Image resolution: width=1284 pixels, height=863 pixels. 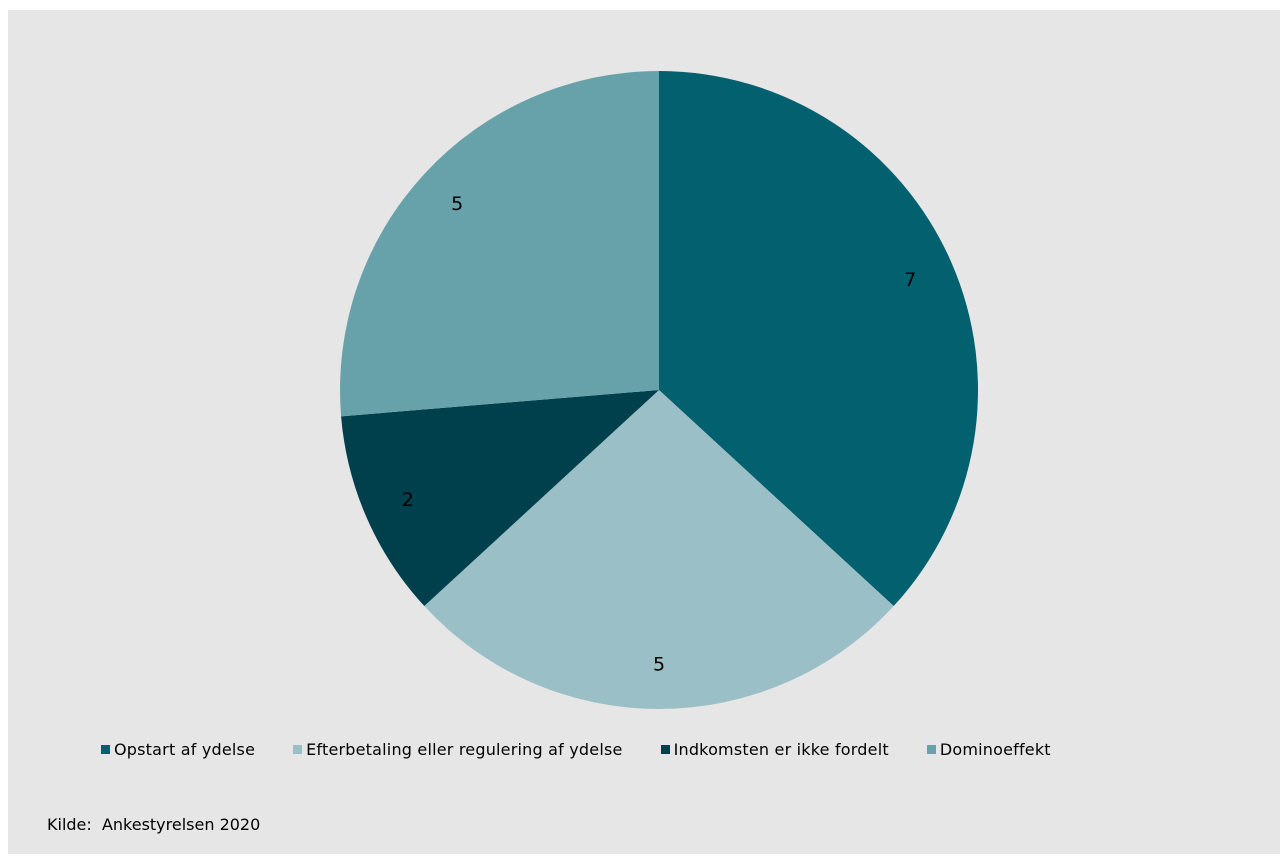 What do you see at coordinates (154, 824) in the screenshot?
I see `source-note: Kilde: Ankestyrelsen 2020` at bounding box center [154, 824].